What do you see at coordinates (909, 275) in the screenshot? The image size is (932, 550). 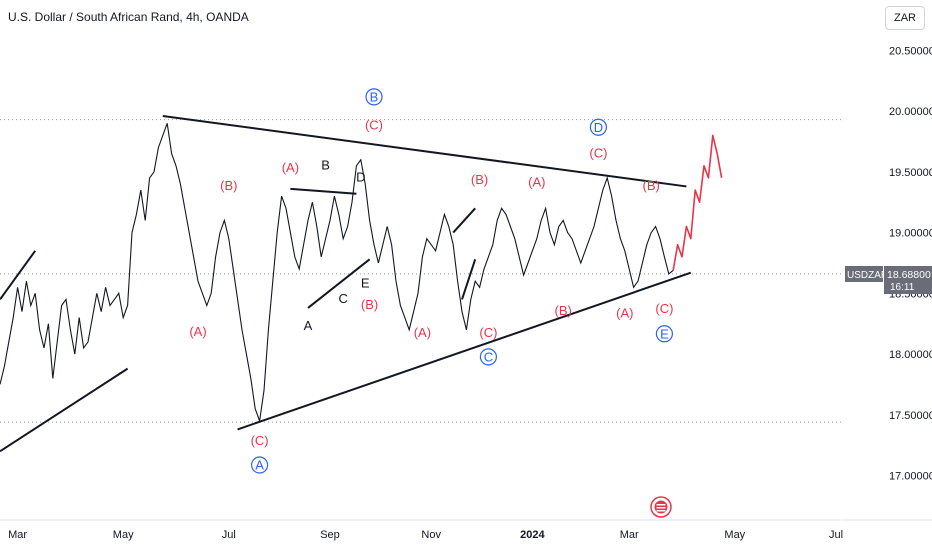 I see `price-tag-value: 18.68800` at bounding box center [909, 275].